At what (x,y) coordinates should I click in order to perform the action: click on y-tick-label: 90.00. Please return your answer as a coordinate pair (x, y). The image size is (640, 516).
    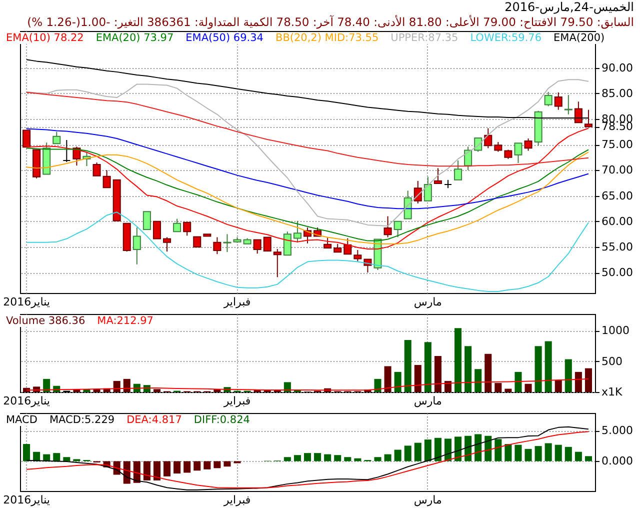
    Looking at the image, I should click on (617, 67).